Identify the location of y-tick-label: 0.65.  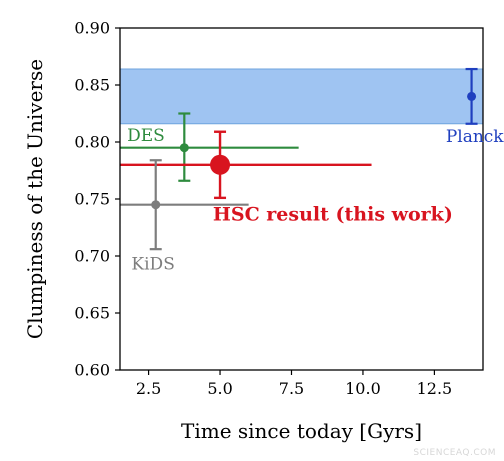
(92, 313).